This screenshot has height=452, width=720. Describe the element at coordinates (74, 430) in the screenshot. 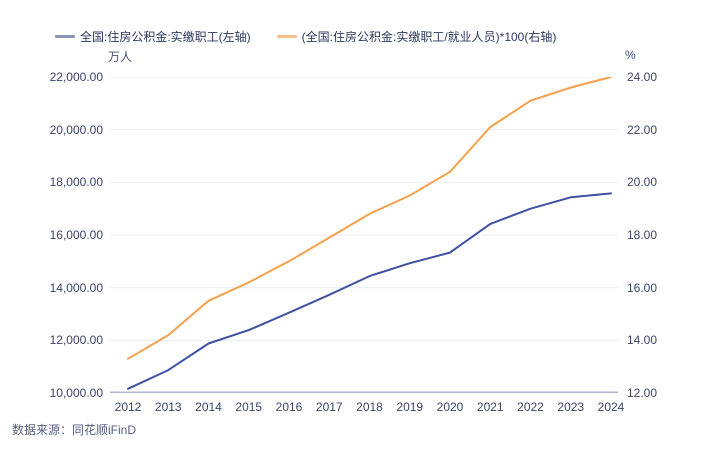

I see `data-source-note: 数据来源：同花顺iFinD` at that location.